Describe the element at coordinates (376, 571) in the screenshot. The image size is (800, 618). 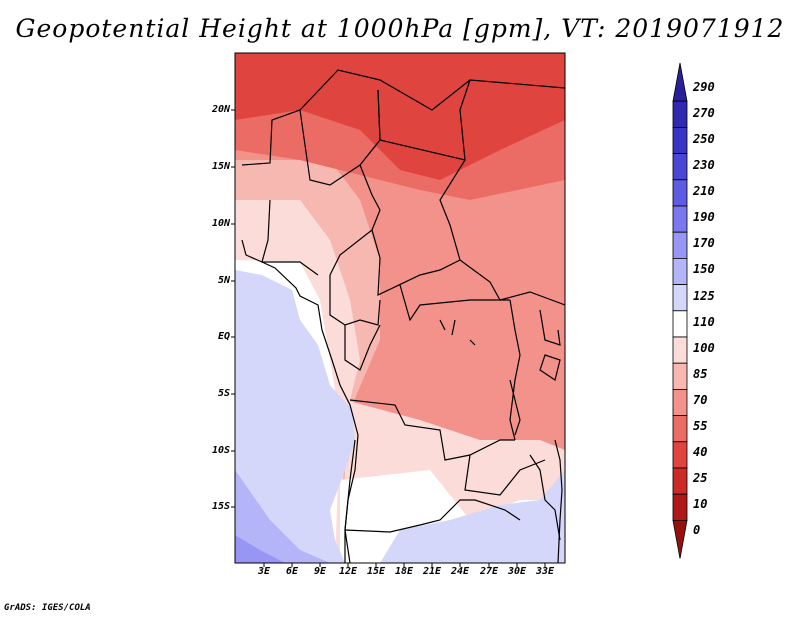
I see `lon-label-15e: 15E` at that location.